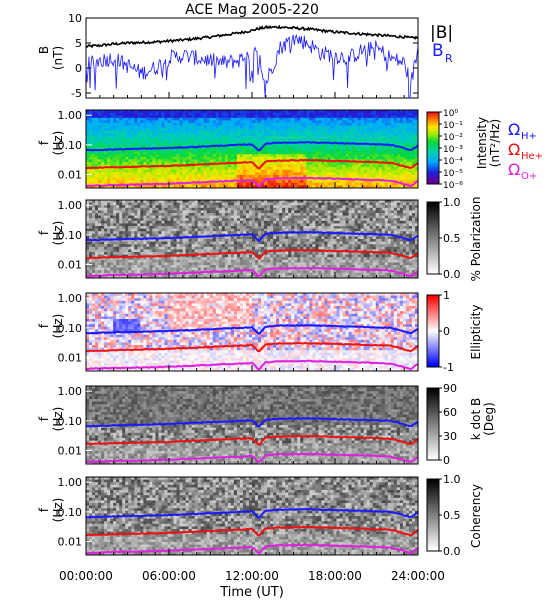 The width and height of the screenshot is (550, 600). I want to click on colorbar-tick-label: 60, so click(450, 412).